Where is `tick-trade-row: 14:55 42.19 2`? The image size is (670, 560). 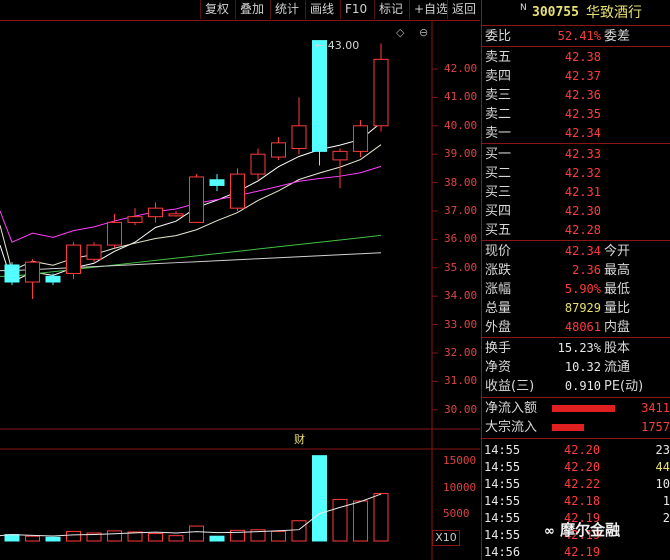
tick-trade-row: 14:55 42.19 2 is located at coordinates (577, 518).